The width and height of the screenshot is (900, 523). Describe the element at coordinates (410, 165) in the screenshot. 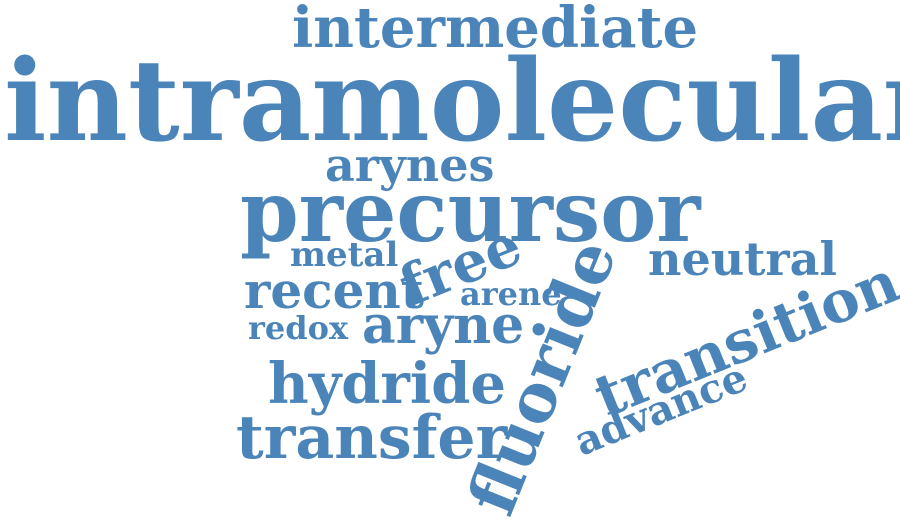

I see `word-arynes: arynes` at that location.